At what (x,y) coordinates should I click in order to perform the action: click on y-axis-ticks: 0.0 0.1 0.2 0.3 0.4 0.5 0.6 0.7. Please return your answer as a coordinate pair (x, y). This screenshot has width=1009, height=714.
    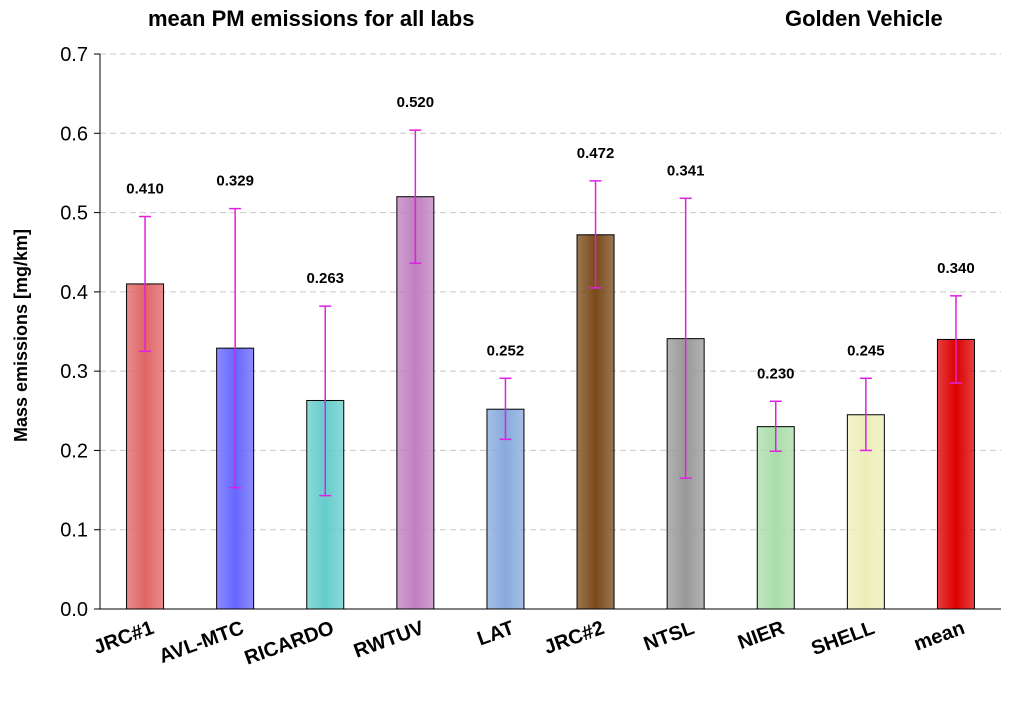
    Looking at the image, I should click on (80, 332).